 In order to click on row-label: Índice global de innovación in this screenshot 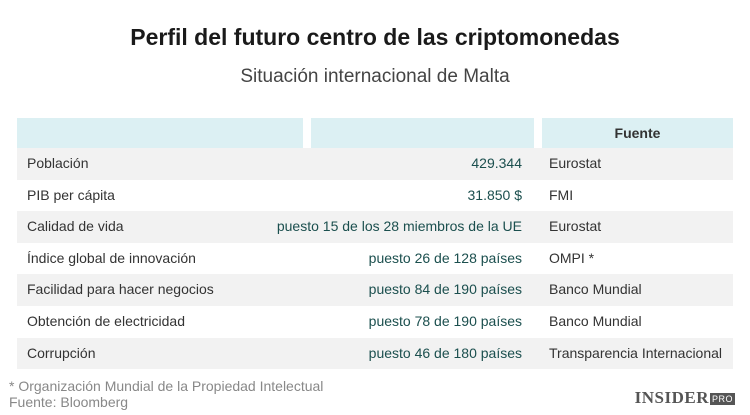, I will do `click(111, 257)`.